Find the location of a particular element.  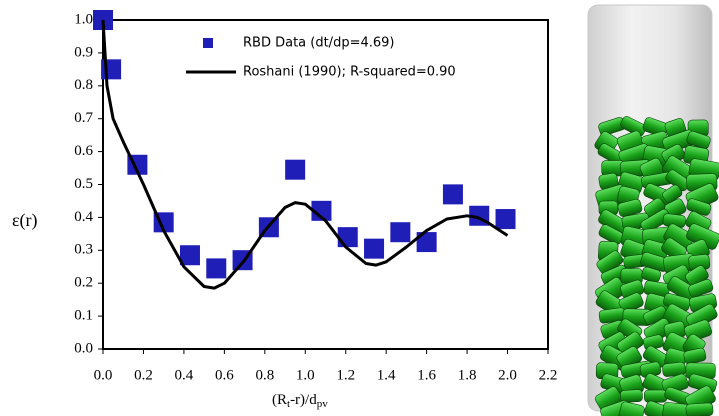

x-tick-label: 1.8 is located at coordinates (467, 375).